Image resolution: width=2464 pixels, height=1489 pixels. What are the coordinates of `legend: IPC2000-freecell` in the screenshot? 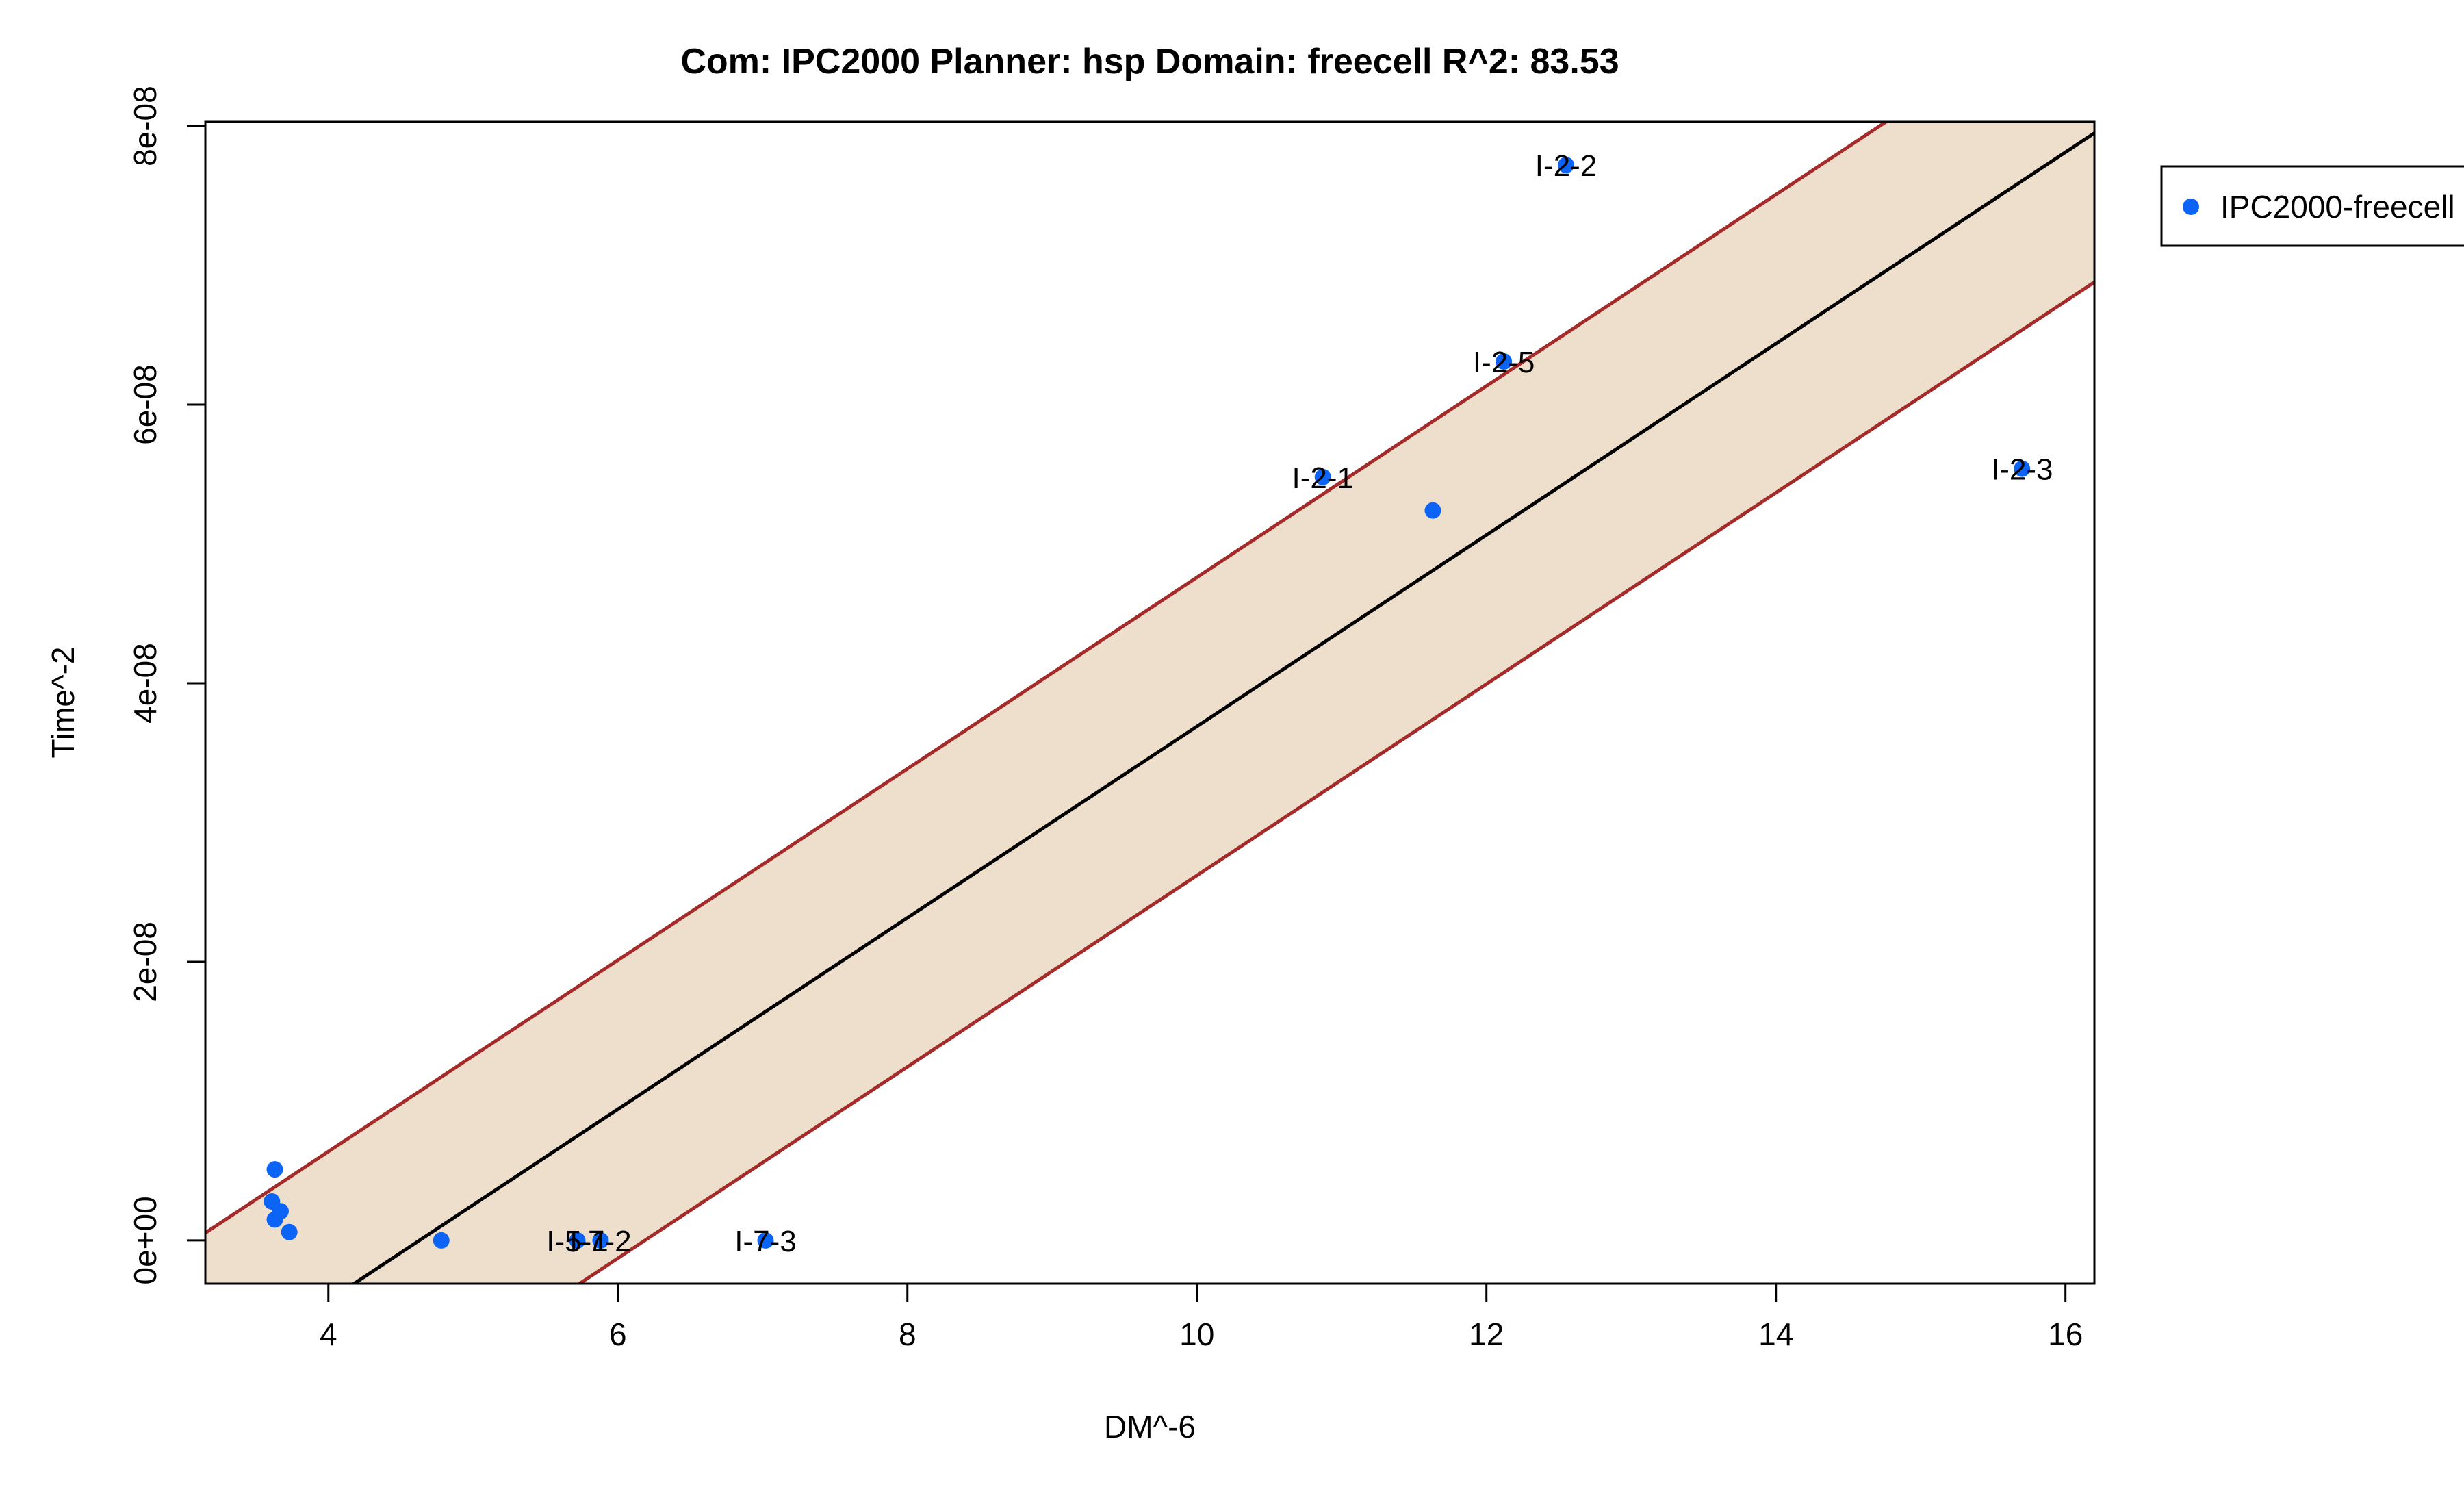 It's located at (2312, 206).